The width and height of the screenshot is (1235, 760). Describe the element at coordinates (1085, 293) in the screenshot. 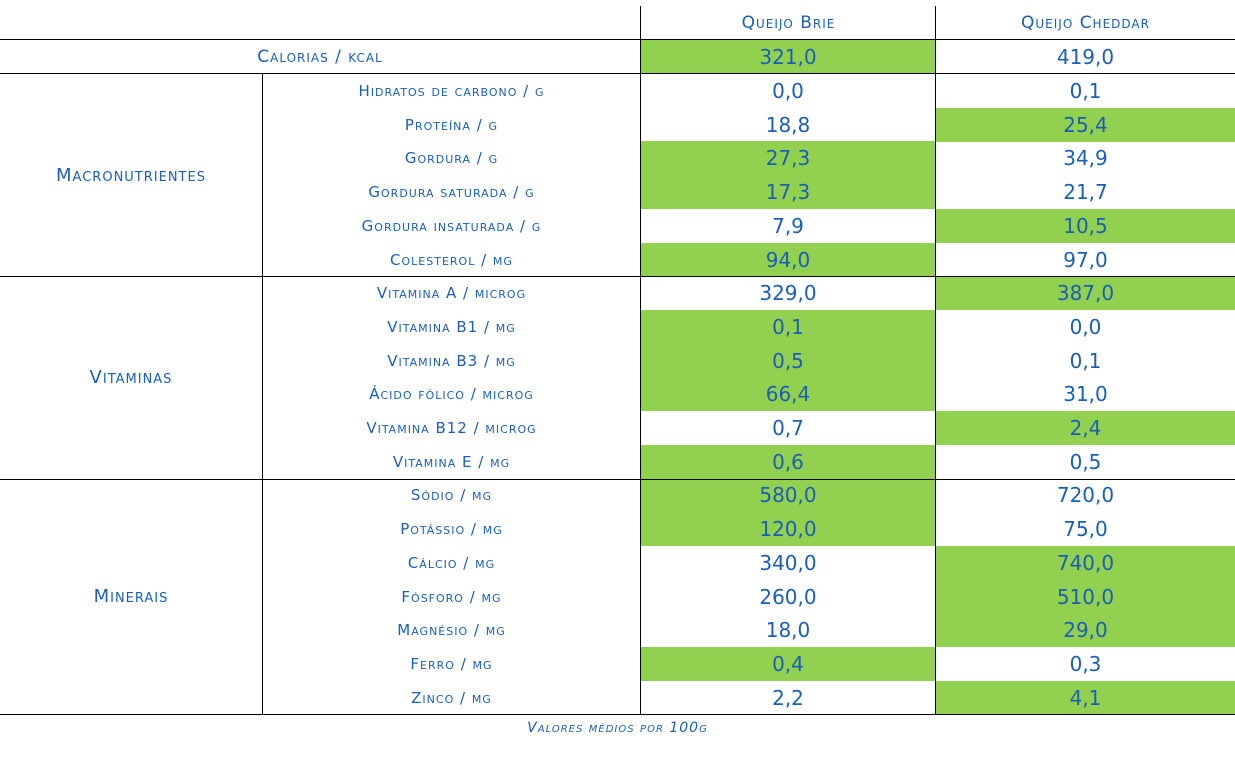

I see `cheddar-value: 387,0` at that location.